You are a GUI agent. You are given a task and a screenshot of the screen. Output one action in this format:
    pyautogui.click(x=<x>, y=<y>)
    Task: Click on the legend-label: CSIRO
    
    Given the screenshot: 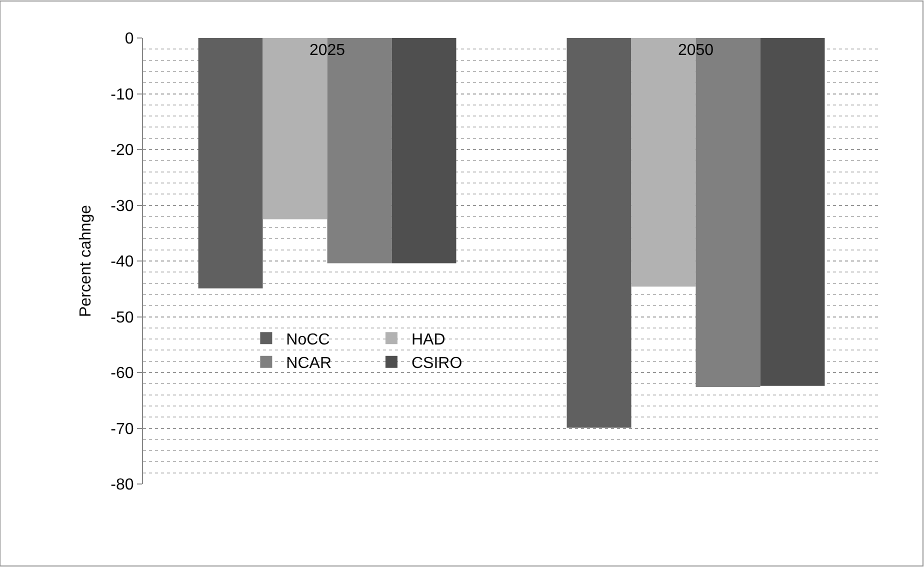 What is the action you would take?
    pyautogui.click(x=436, y=363)
    